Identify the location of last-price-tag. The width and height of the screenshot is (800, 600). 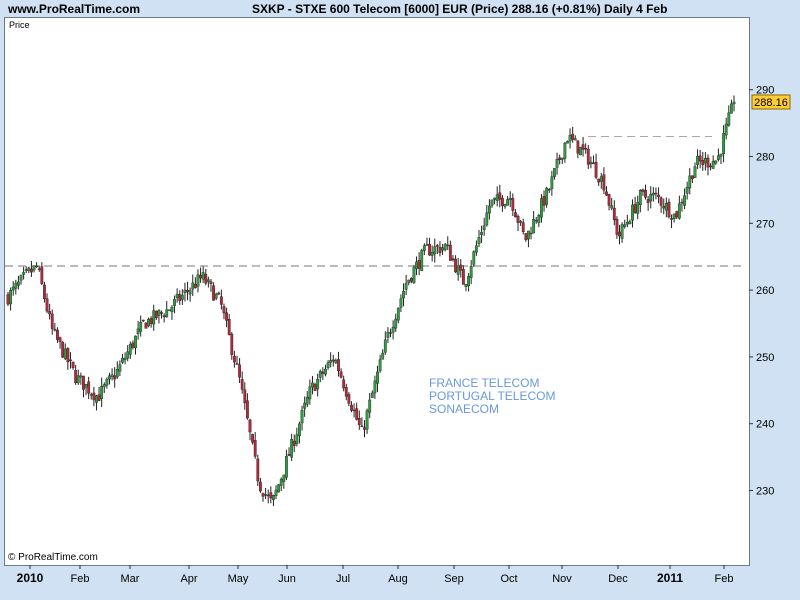
(771, 102).